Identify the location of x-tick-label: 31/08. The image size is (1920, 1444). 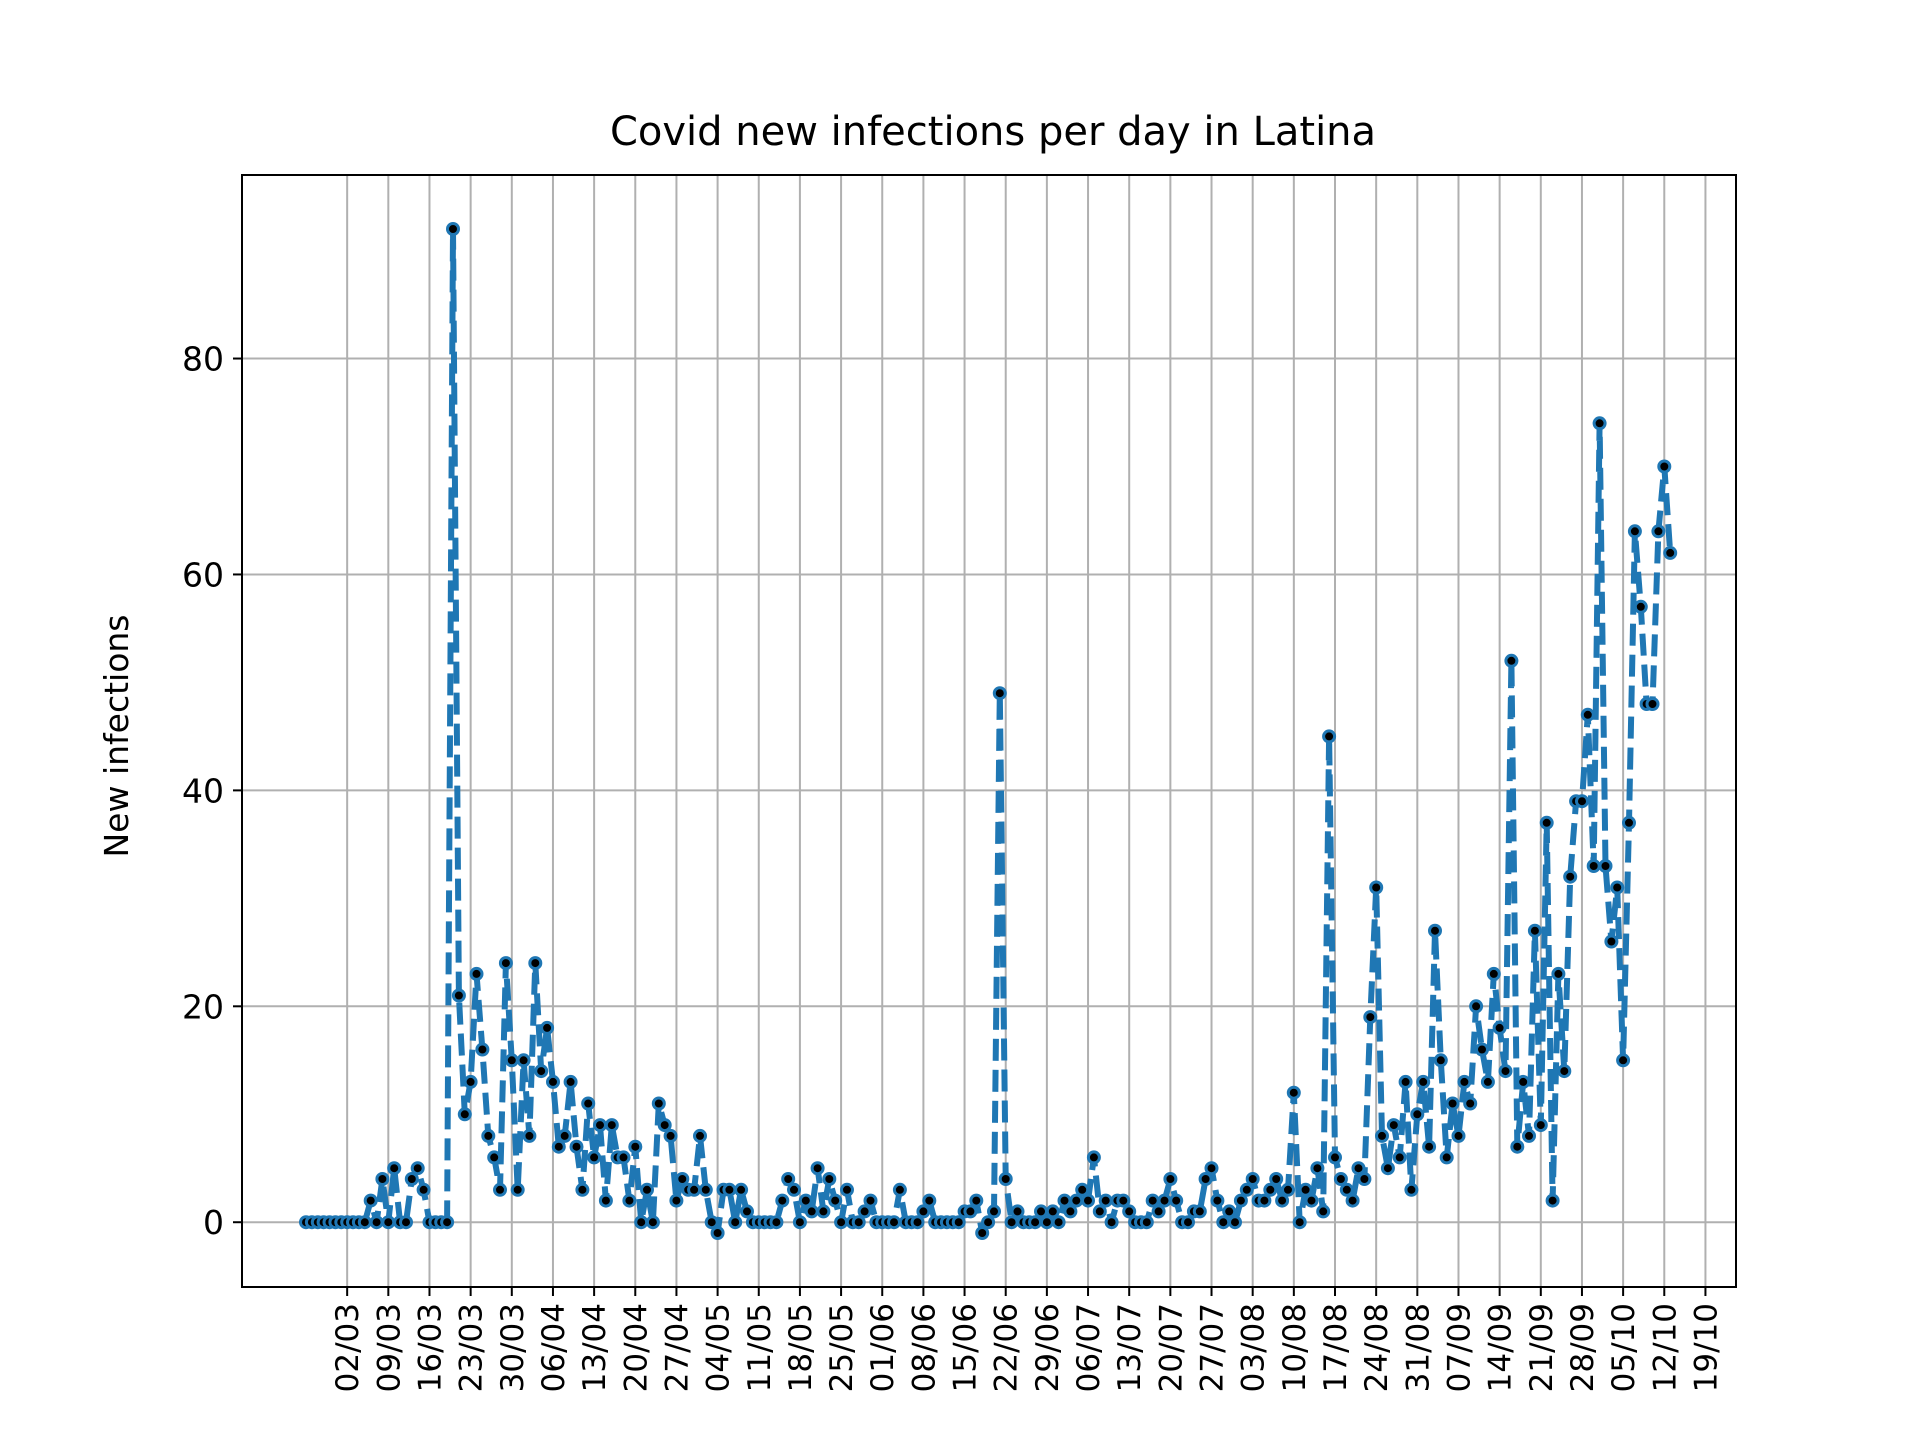
(1418, 1347).